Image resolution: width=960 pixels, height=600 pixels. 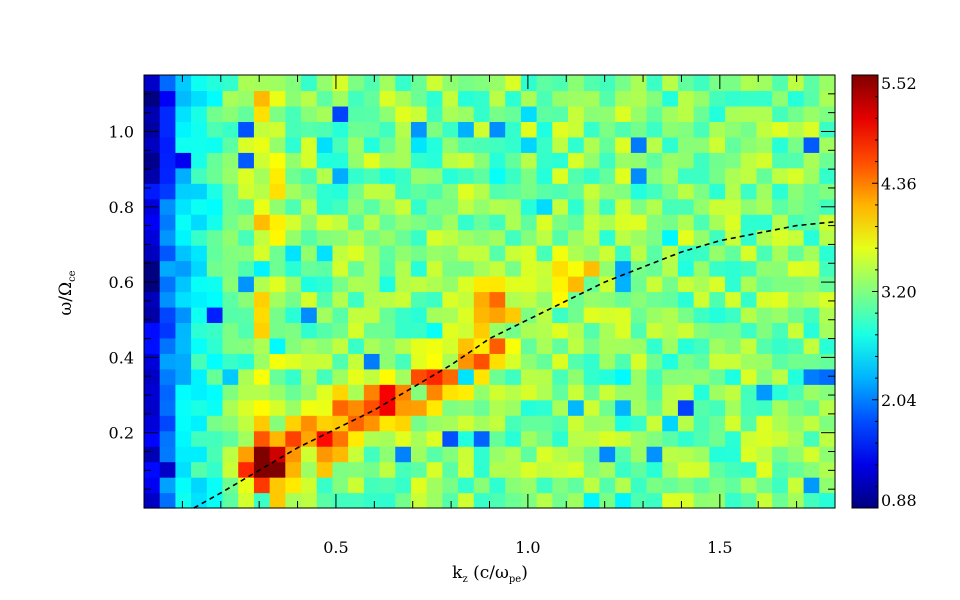 I want to click on colorbar-tick-label: 5.52, so click(x=899, y=83).